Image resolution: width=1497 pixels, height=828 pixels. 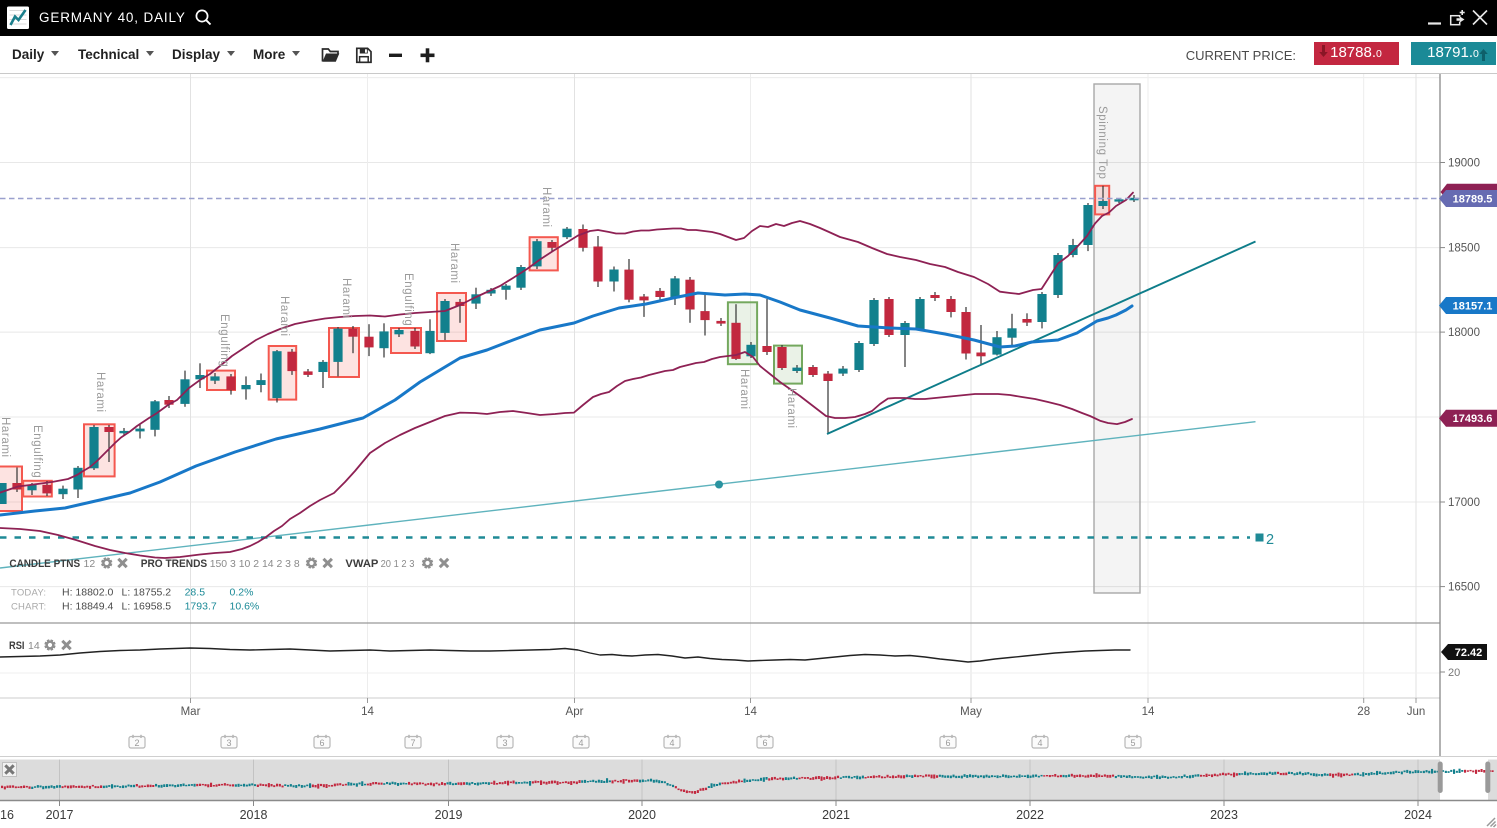 I want to click on svg-text: 18000, so click(x=1464, y=333).